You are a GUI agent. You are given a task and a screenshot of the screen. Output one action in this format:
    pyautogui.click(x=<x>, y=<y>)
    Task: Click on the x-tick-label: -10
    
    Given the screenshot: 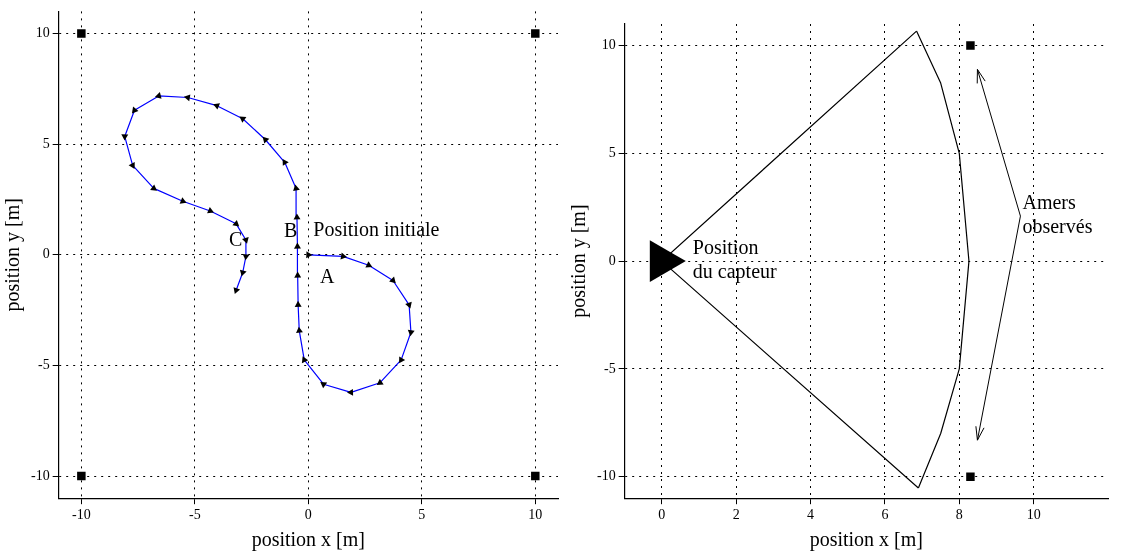 What is the action you would take?
    pyautogui.click(x=81, y=515)
    